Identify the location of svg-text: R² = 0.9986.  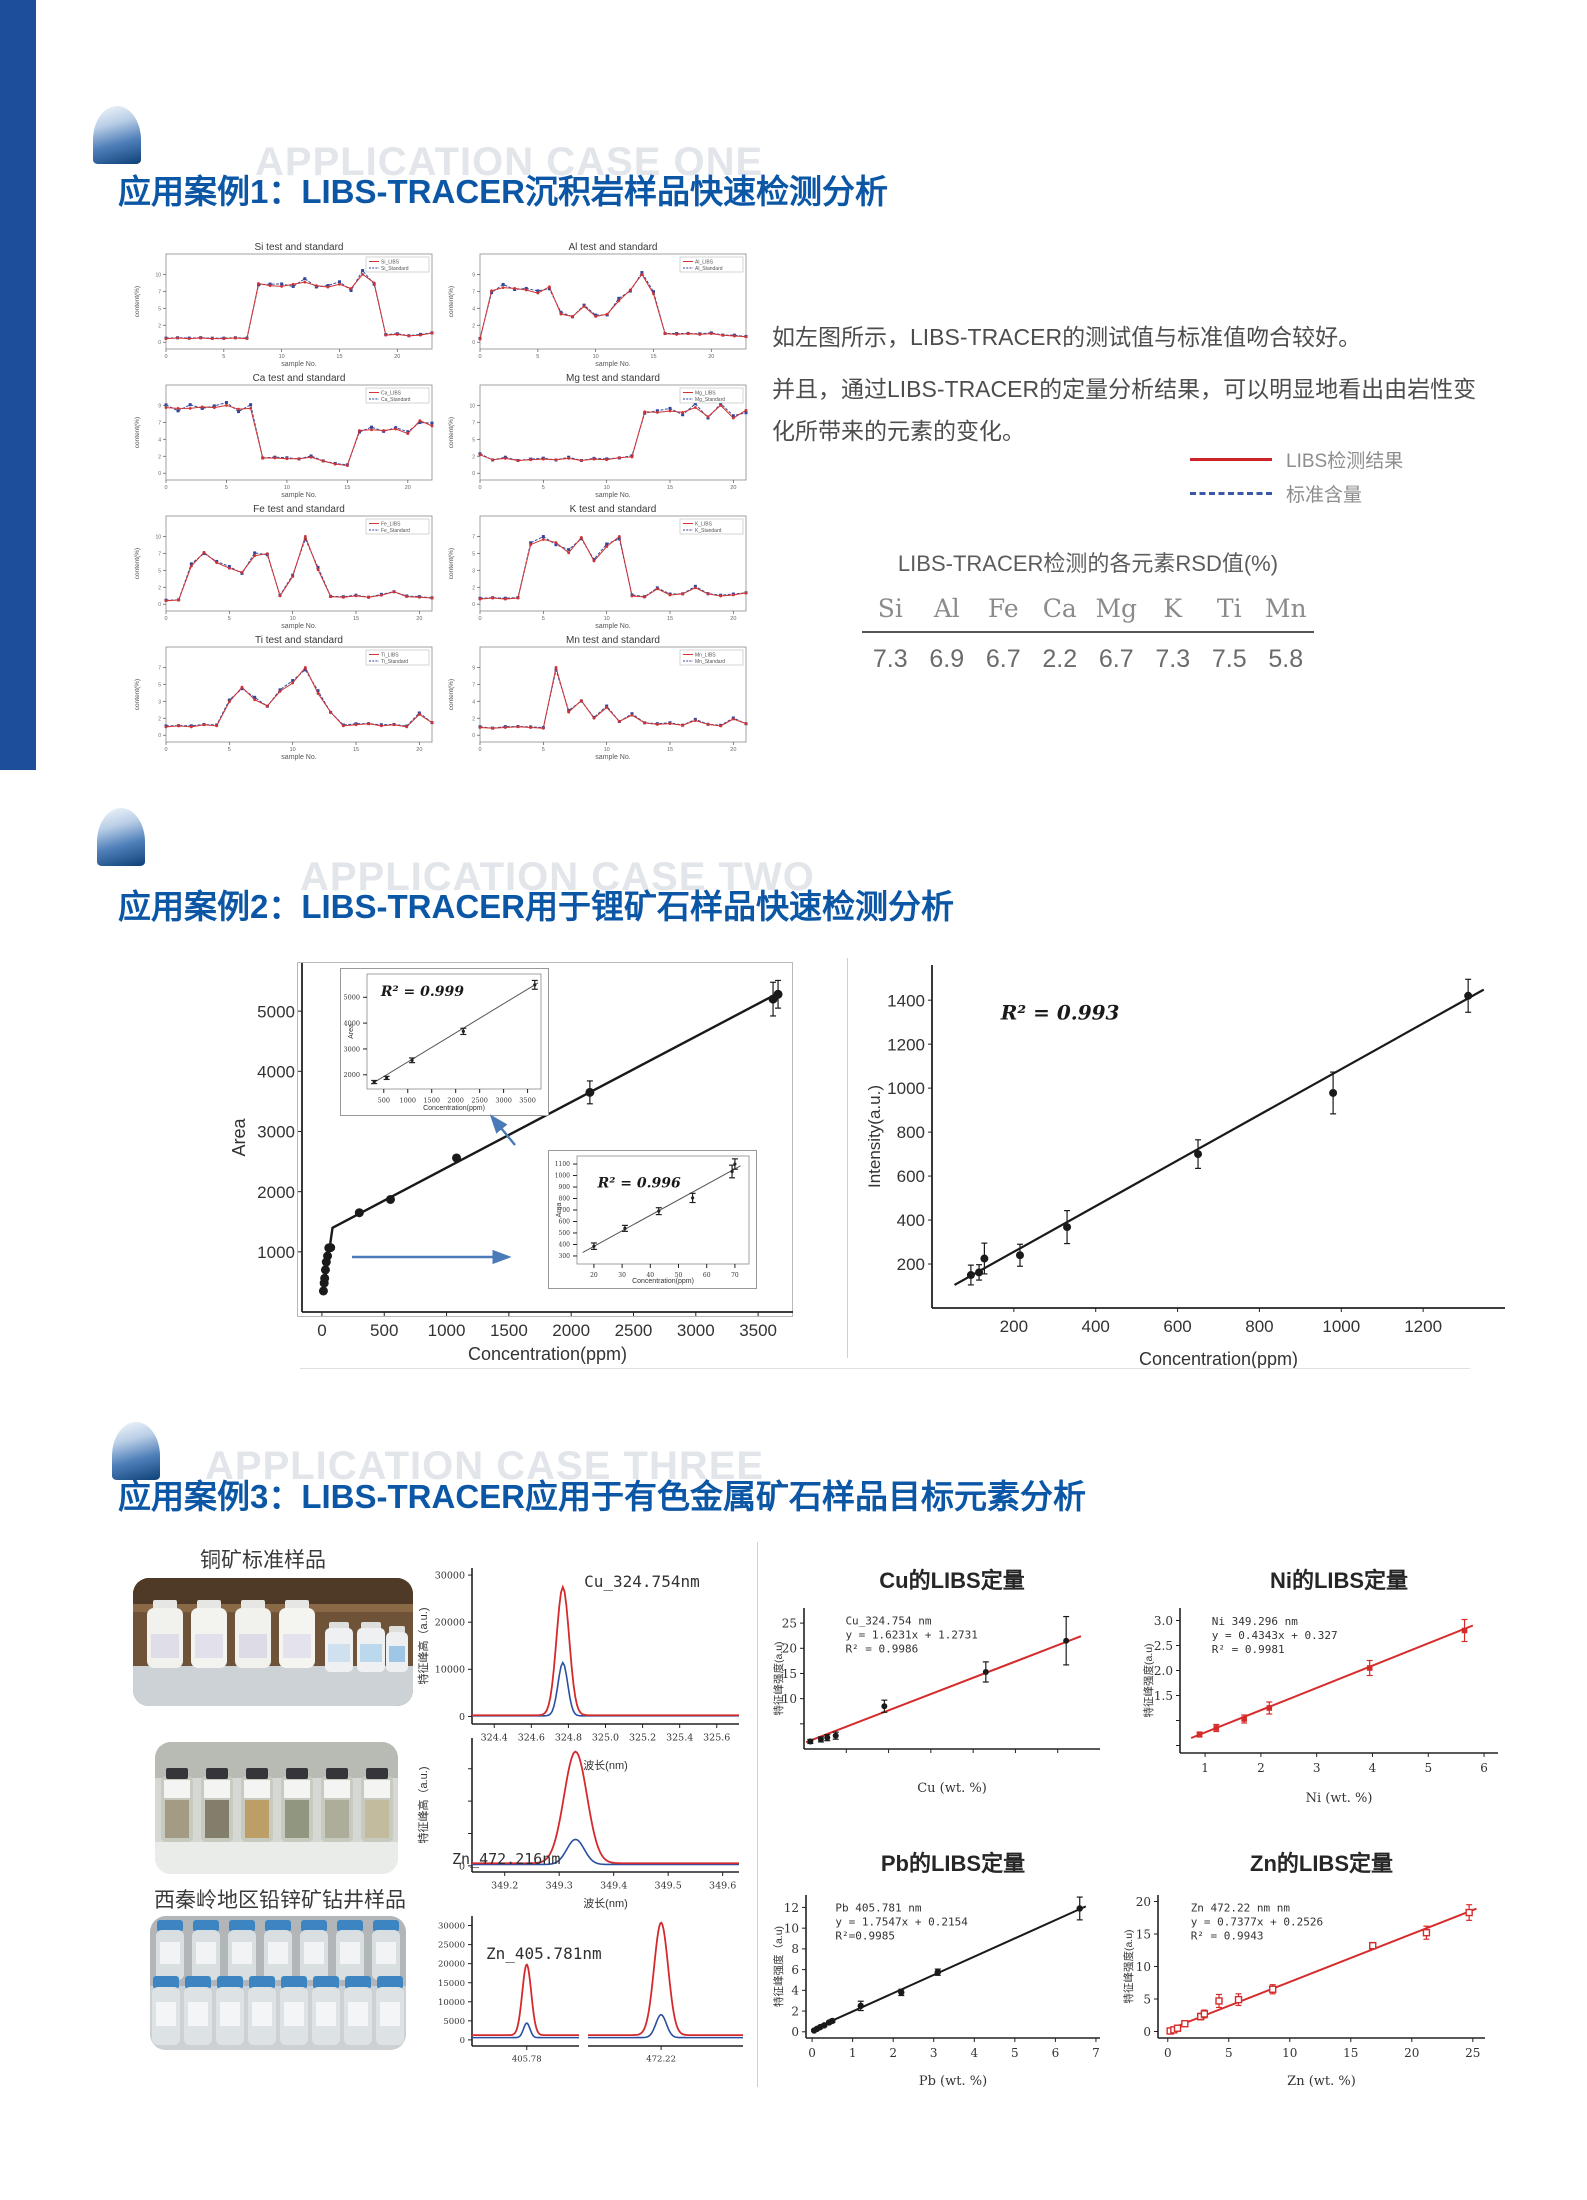
(881, 1649).